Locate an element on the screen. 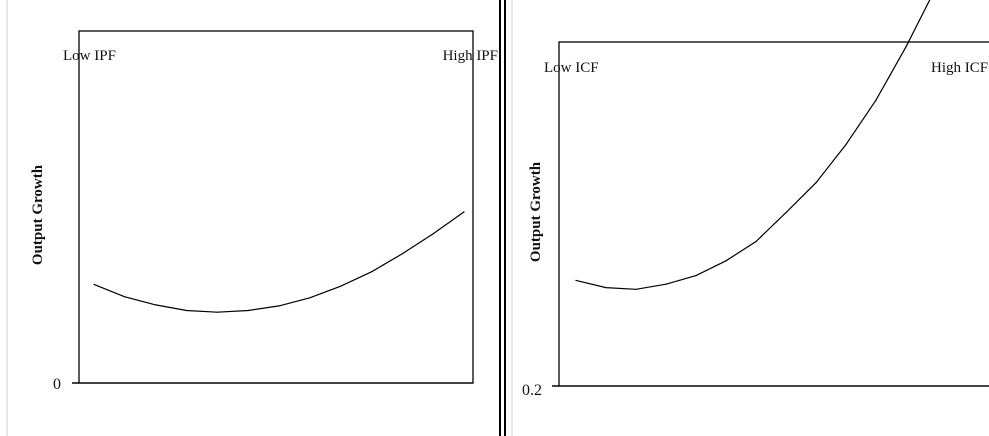 The image size is (989, 436). data-points is located at coordinates (279, 262).